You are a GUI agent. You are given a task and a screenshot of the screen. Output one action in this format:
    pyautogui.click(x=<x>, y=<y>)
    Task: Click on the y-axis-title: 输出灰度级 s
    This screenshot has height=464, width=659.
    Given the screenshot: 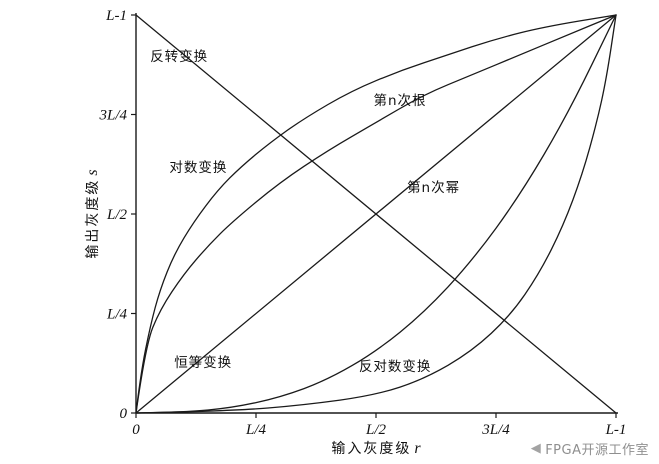 What is the action you would take?
    pyautogui.click(x=92, y=213)
    